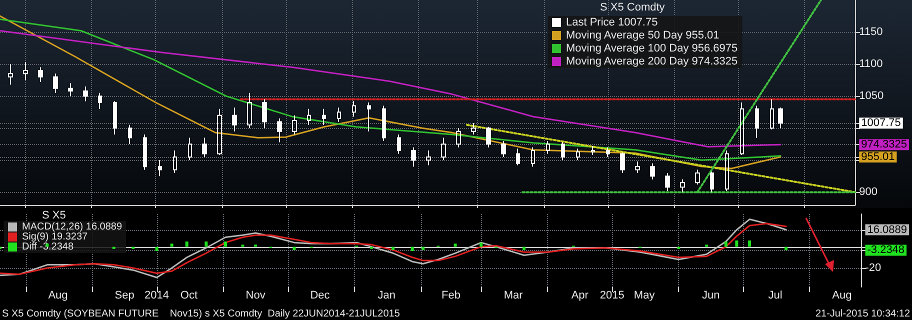 The image size is (912, 320). What do you see at coordinates (873, 268) in the screenshot?
I see `y-tick-label: -20` at bounding box center [873, 268].